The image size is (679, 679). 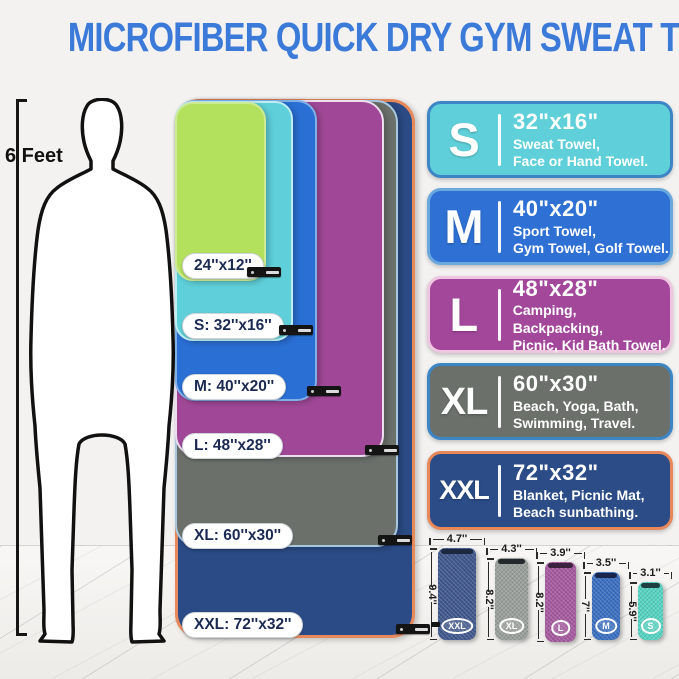 I want to click on size-description-line1: Beach, Yoga, Bath,, so click(x=576, y=405).